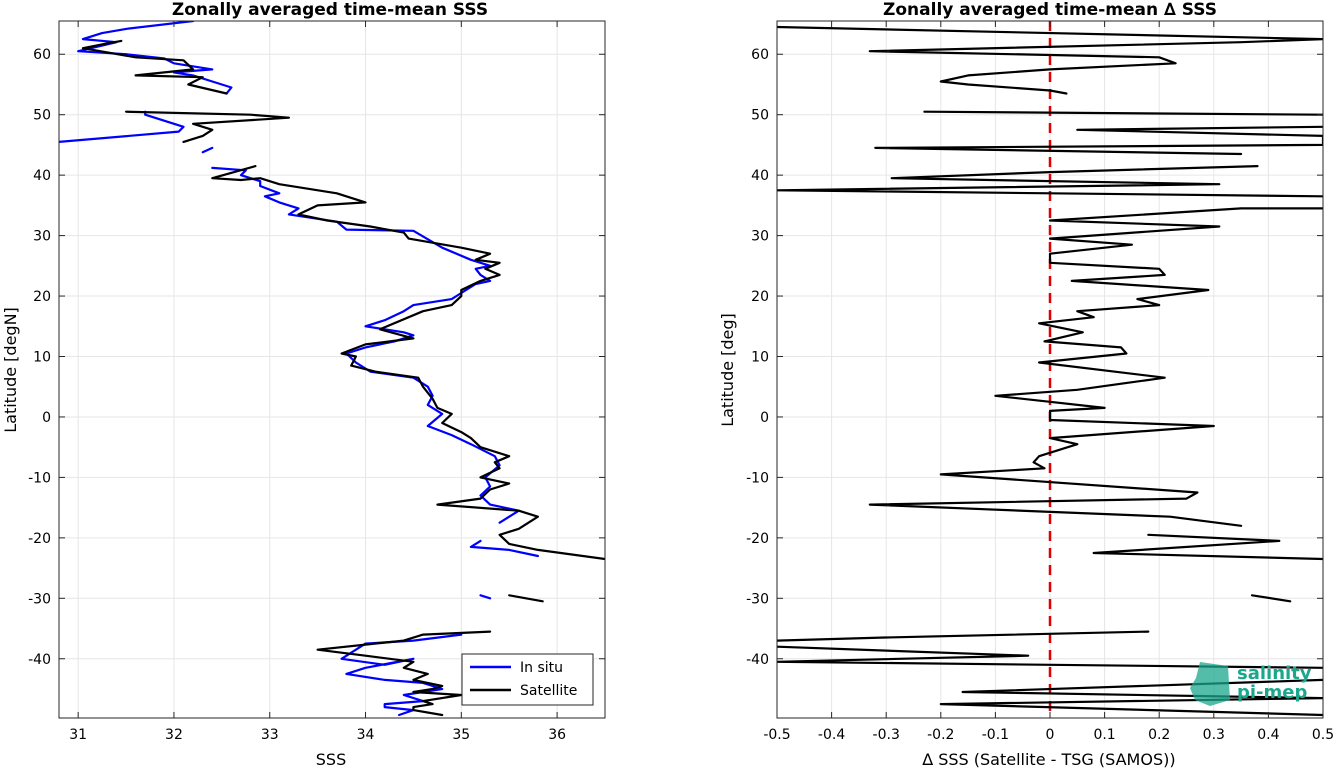  I want to click on legend-box, so click(527, 679).